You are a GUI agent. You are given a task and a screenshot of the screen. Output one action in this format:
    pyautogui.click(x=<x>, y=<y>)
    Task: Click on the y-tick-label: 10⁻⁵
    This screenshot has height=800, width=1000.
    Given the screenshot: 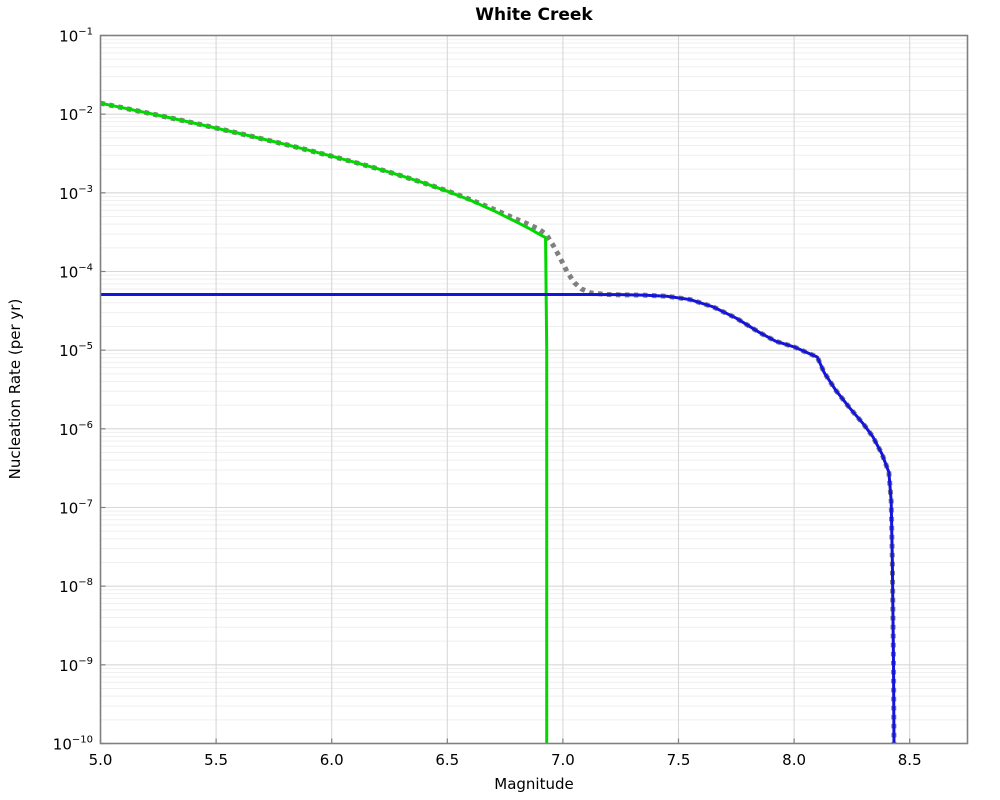 What is the action you would take?
    pyautogui.click(x=76, y=350)
    